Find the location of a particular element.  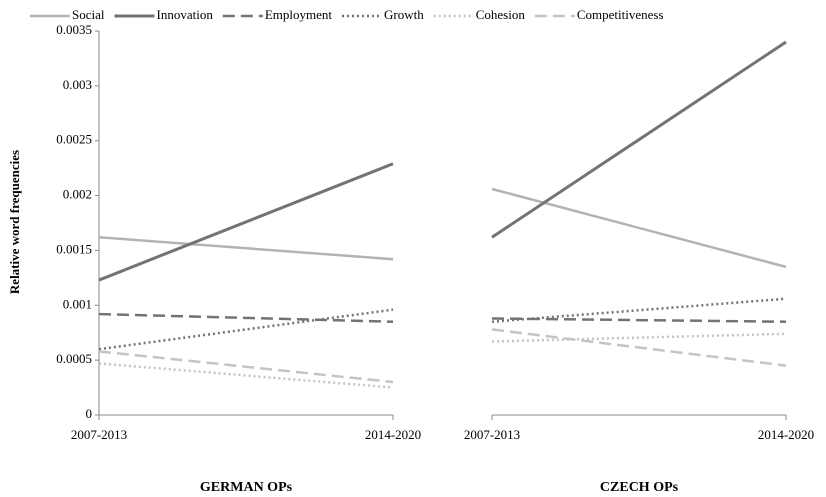

panel-title: CZECH OPs is located at coordinates (639, 487).